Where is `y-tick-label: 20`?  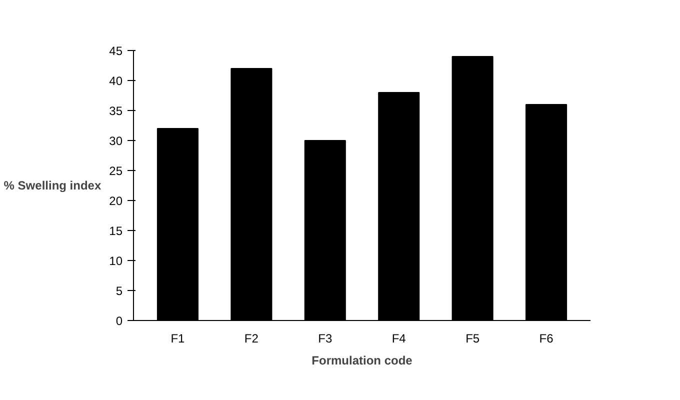 y-tick-label: 20 is located at coordinates (116, 201).